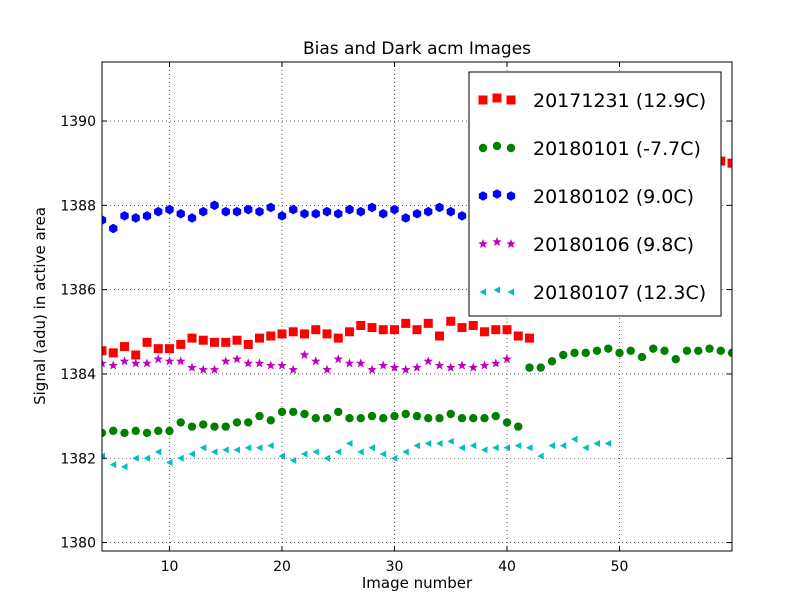  What do you see at coordinates (613, 197) in the screenshot?
I see `legend-label: 20180102 (9.0C)` at bounding box center [613, 197].